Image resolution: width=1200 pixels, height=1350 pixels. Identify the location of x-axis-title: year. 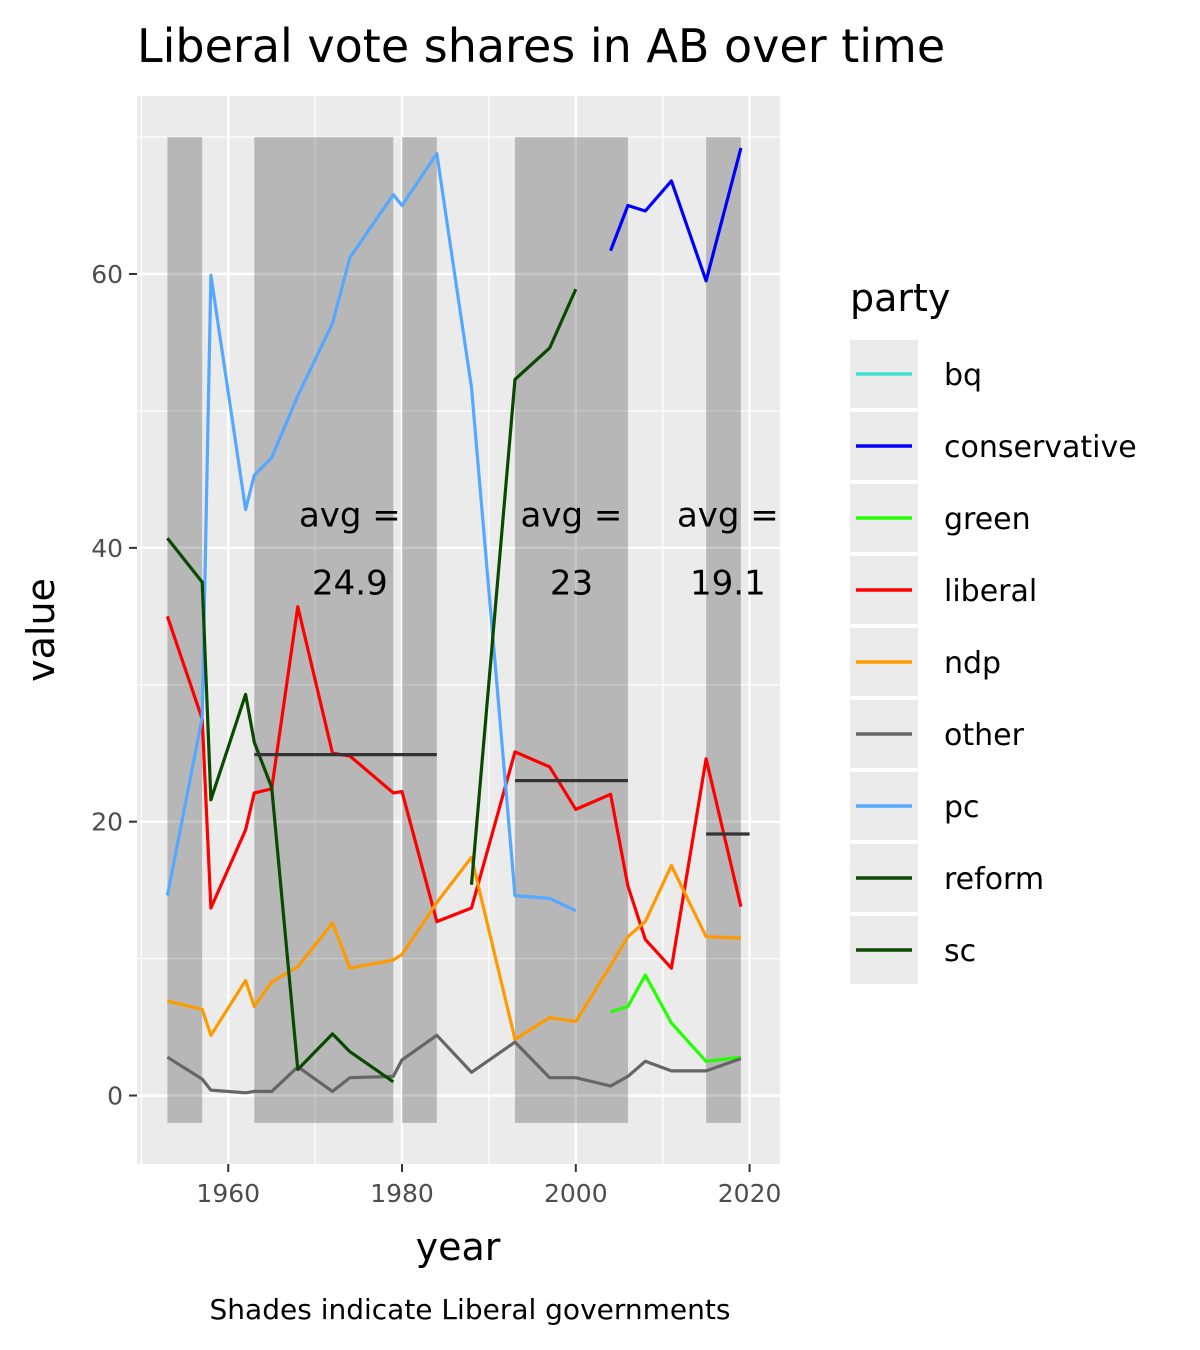
(458, 1247).